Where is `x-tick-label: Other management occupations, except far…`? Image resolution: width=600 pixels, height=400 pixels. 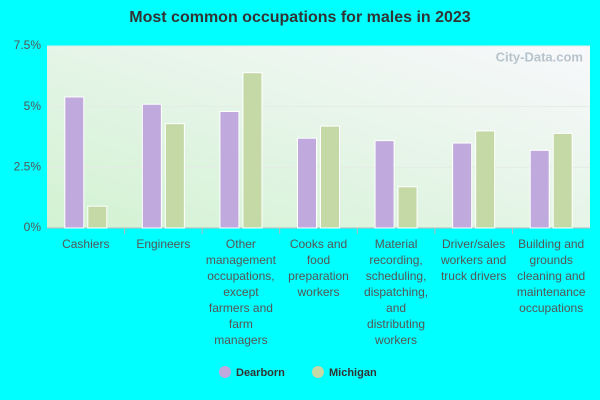
x-tick-label: Other management occupations, except far… is located at coordinates (240, 292).